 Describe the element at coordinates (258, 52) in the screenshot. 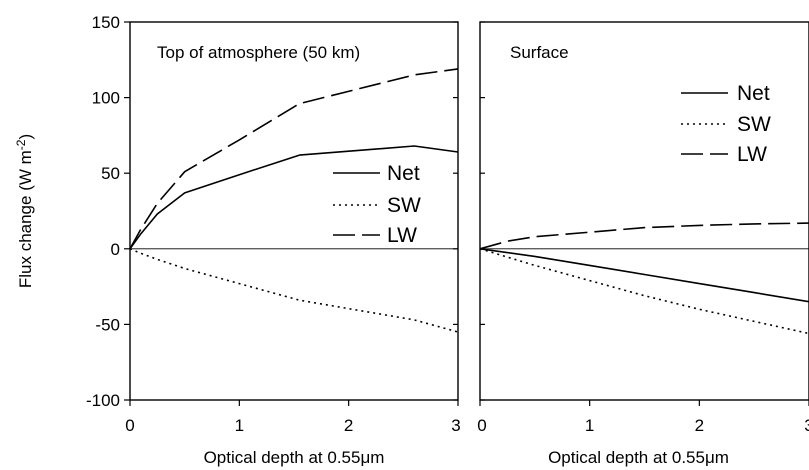

I see `panel-title: Top of atmosphere (50 km)` at that location.